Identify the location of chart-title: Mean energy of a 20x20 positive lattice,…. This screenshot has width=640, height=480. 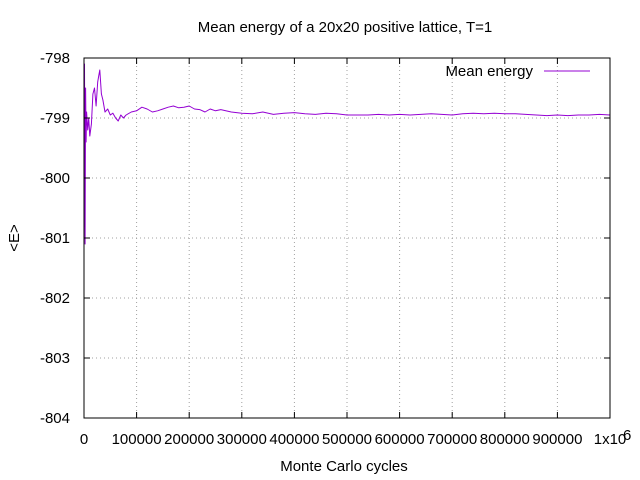
(345, 27).